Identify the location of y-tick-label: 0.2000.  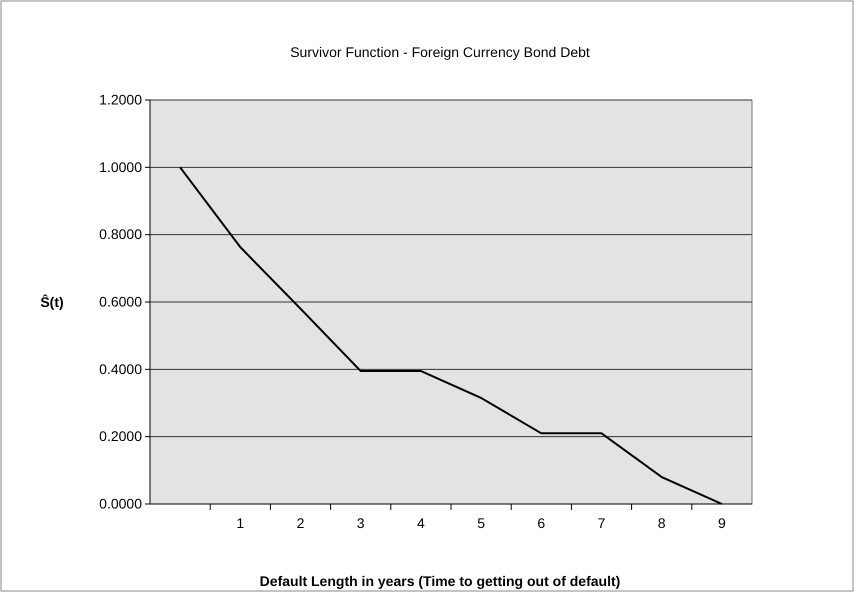
(120, 436).